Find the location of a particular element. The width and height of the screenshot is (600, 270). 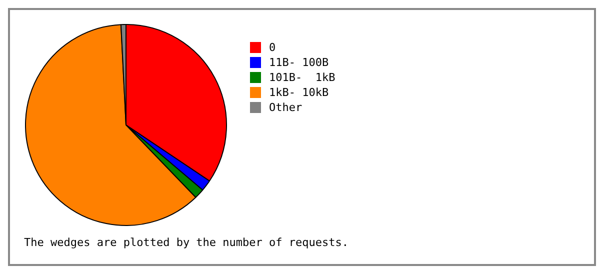

legend-label: 0 is located at coordinates (272, 47).